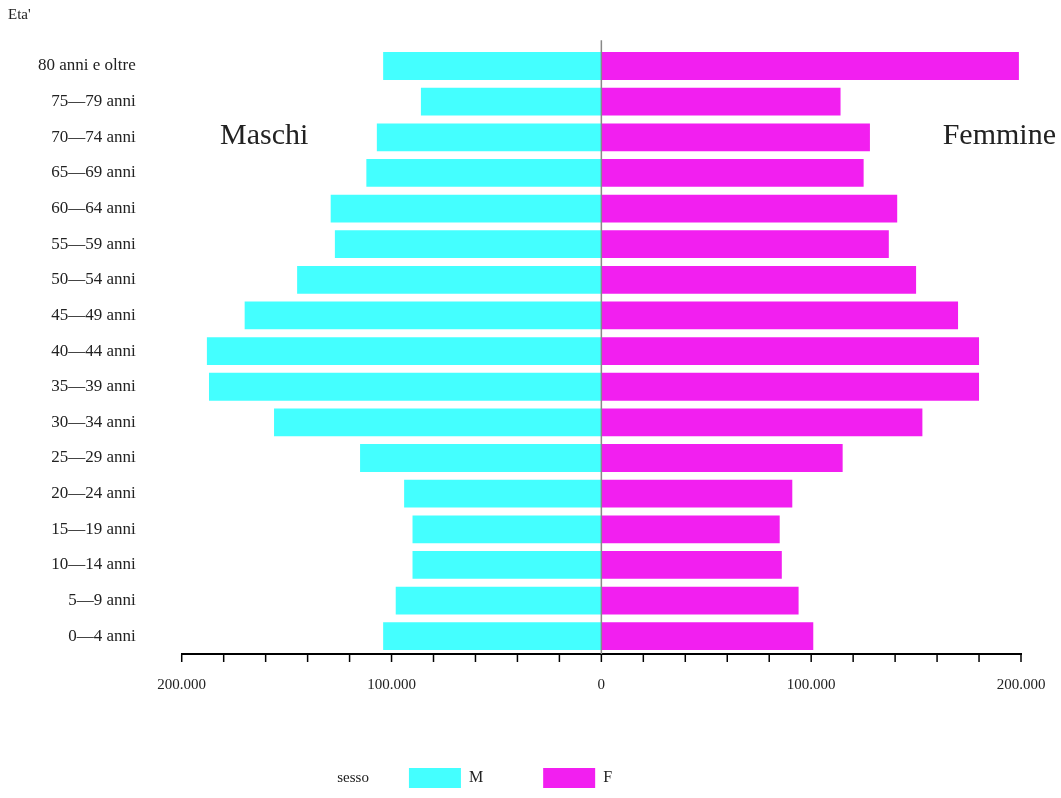  What do you see at coordinates (93, 421) in the screenshot?
I see `y-tick-label: 30—34 anni` at bounding box center [93, 421].